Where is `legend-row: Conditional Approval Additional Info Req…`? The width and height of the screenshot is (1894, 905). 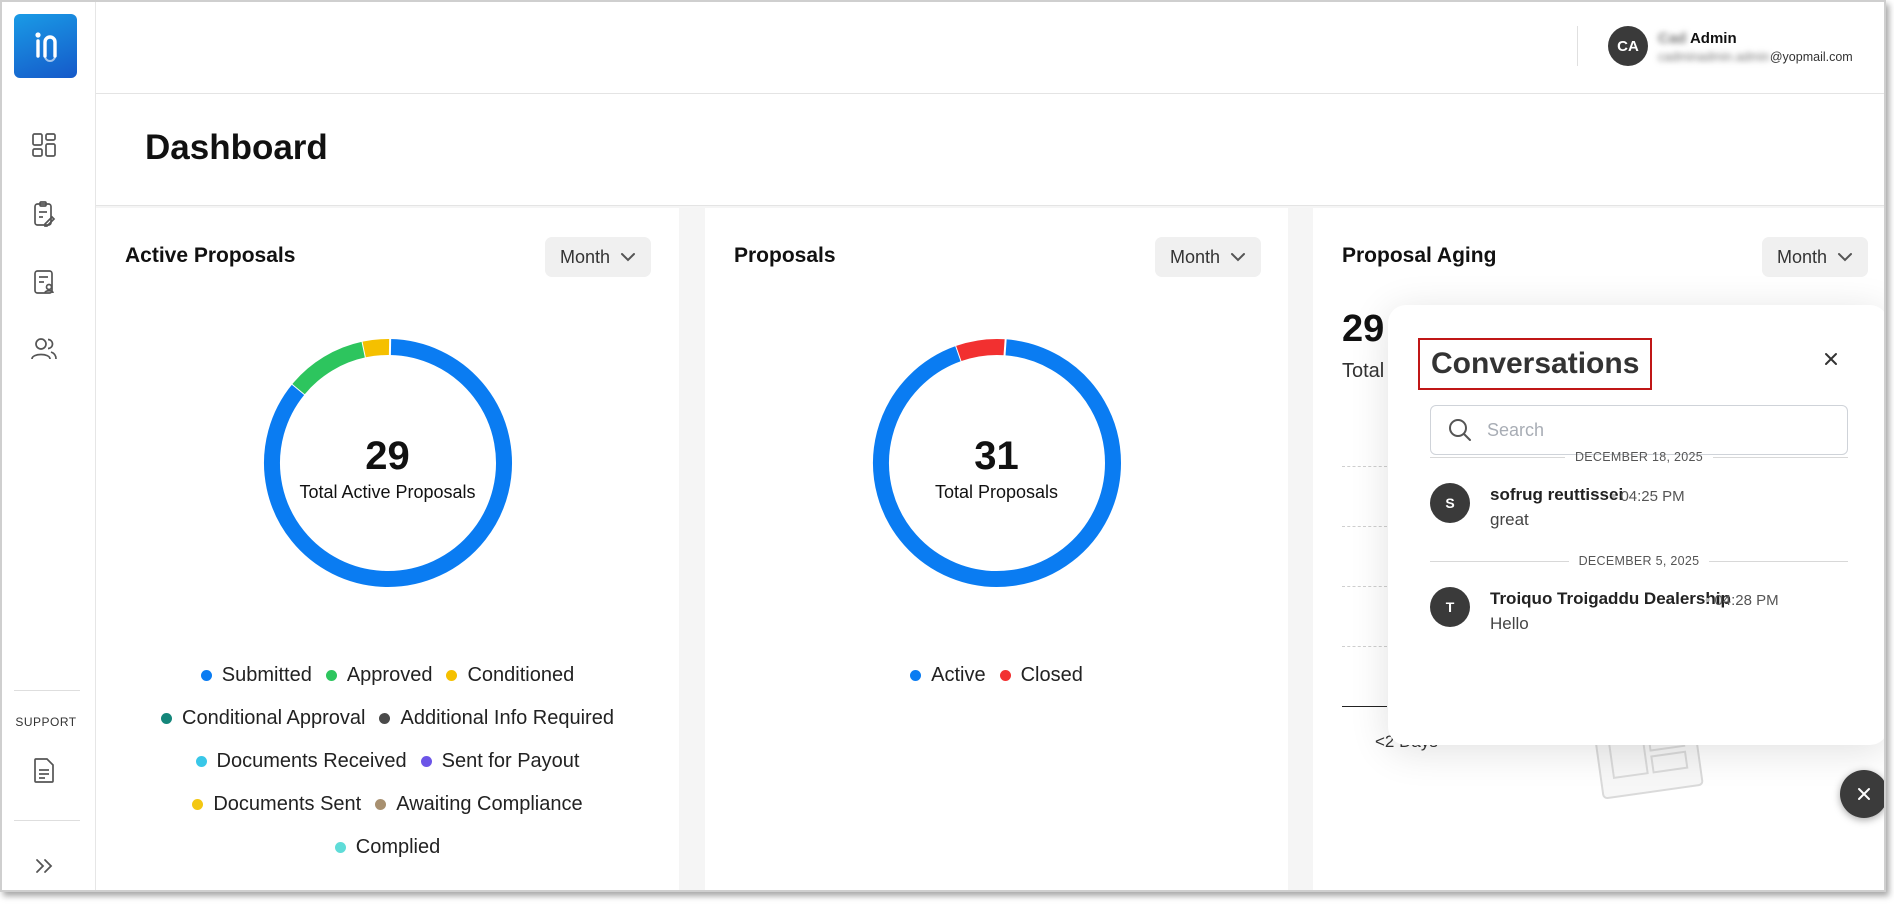 legend-row: Conditional Approval Additional Info Req… is located at coordinates (387, 718).